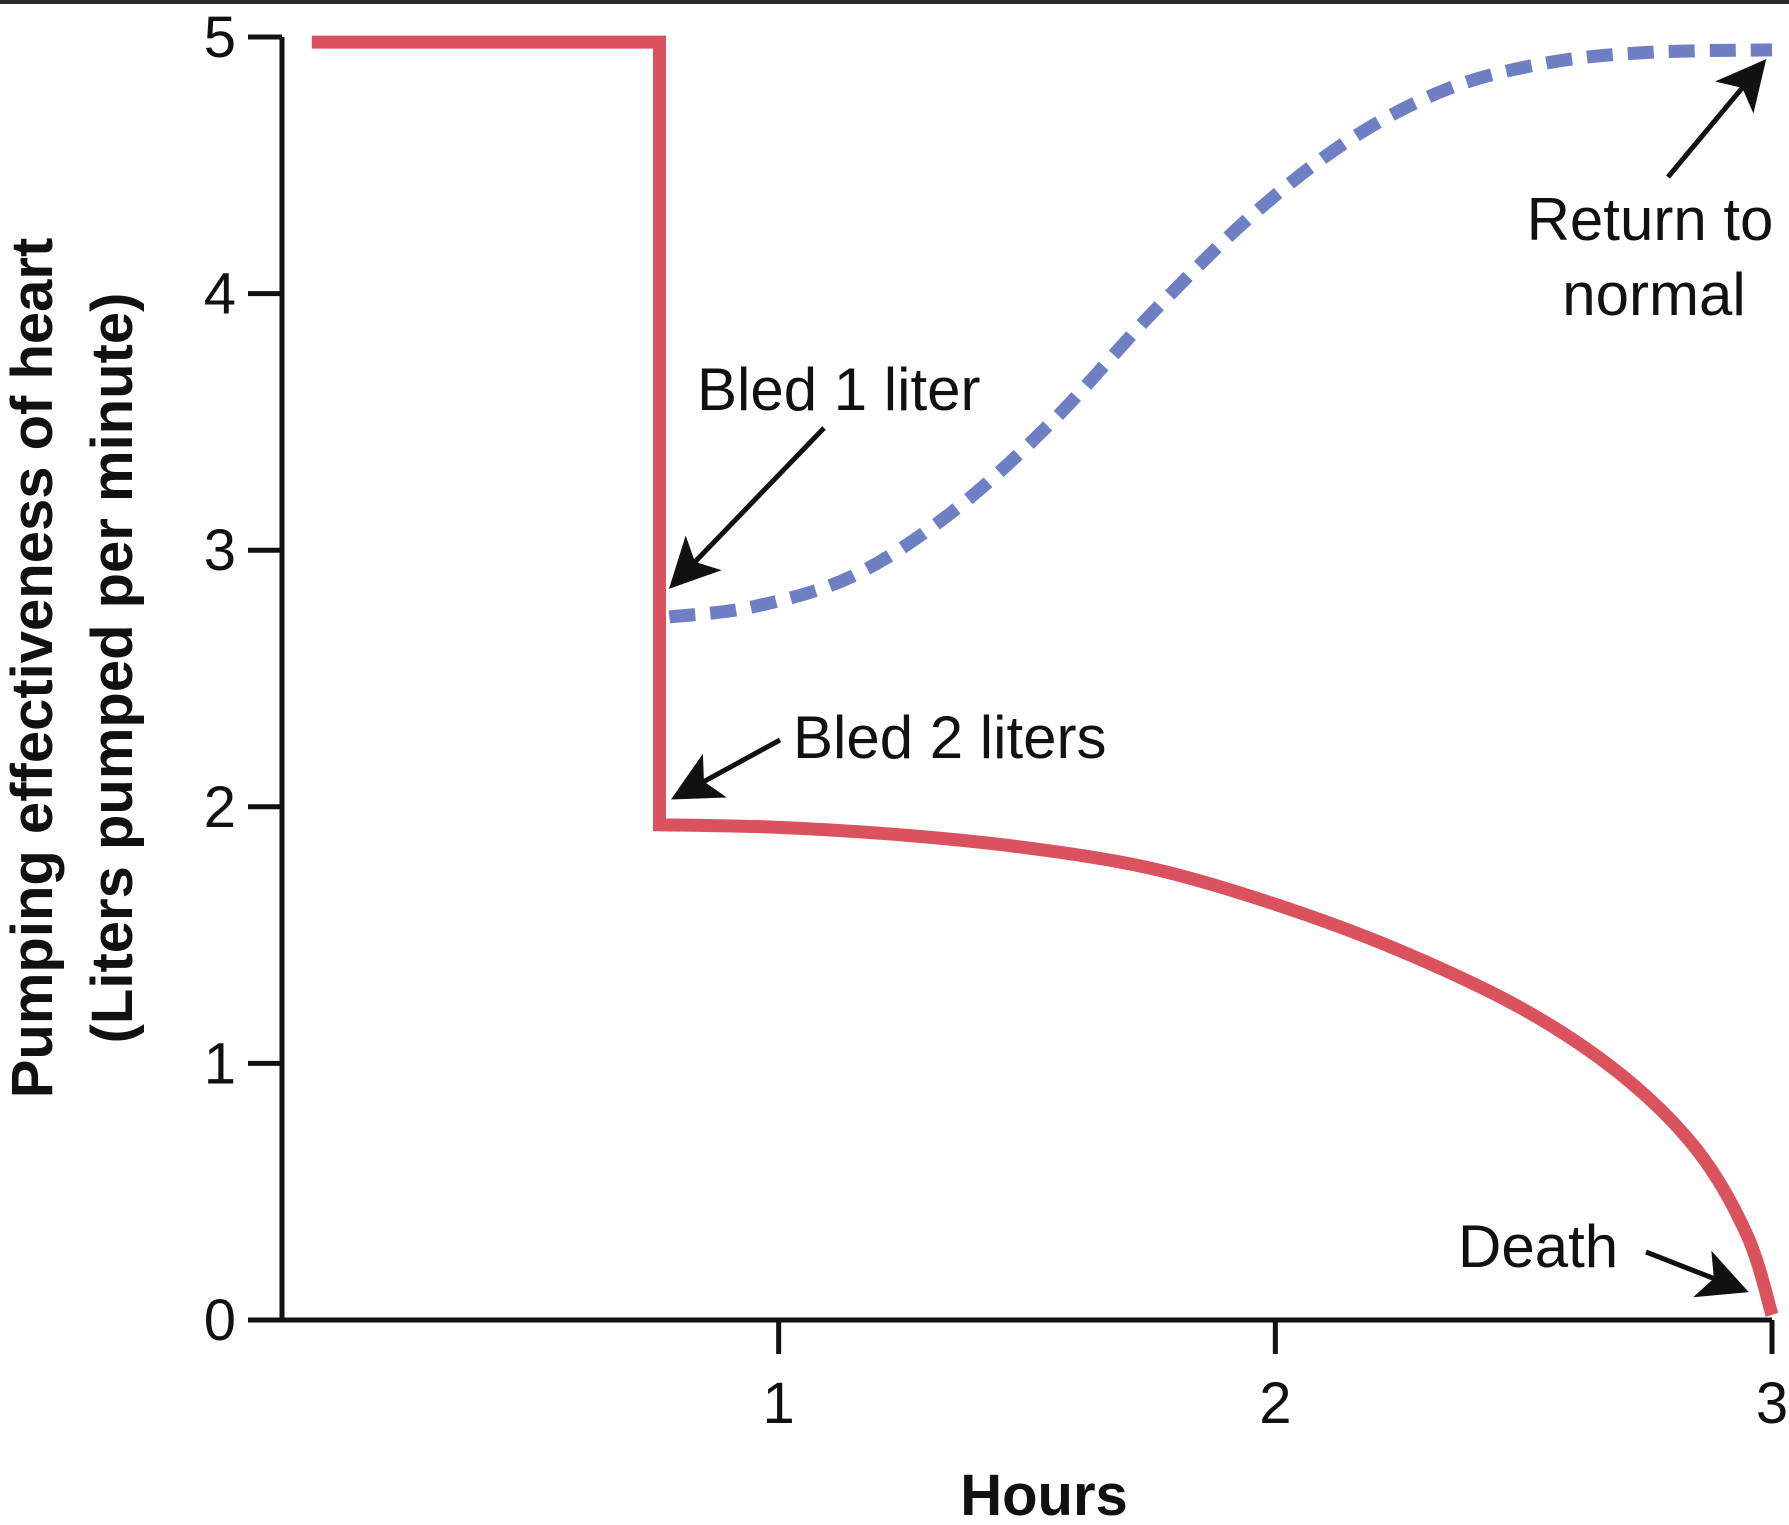  Describe the element at coordinates (112, 668) in the screenshot. I see `y-axis-title-line2: (Liters pumped per minute)` at that location.